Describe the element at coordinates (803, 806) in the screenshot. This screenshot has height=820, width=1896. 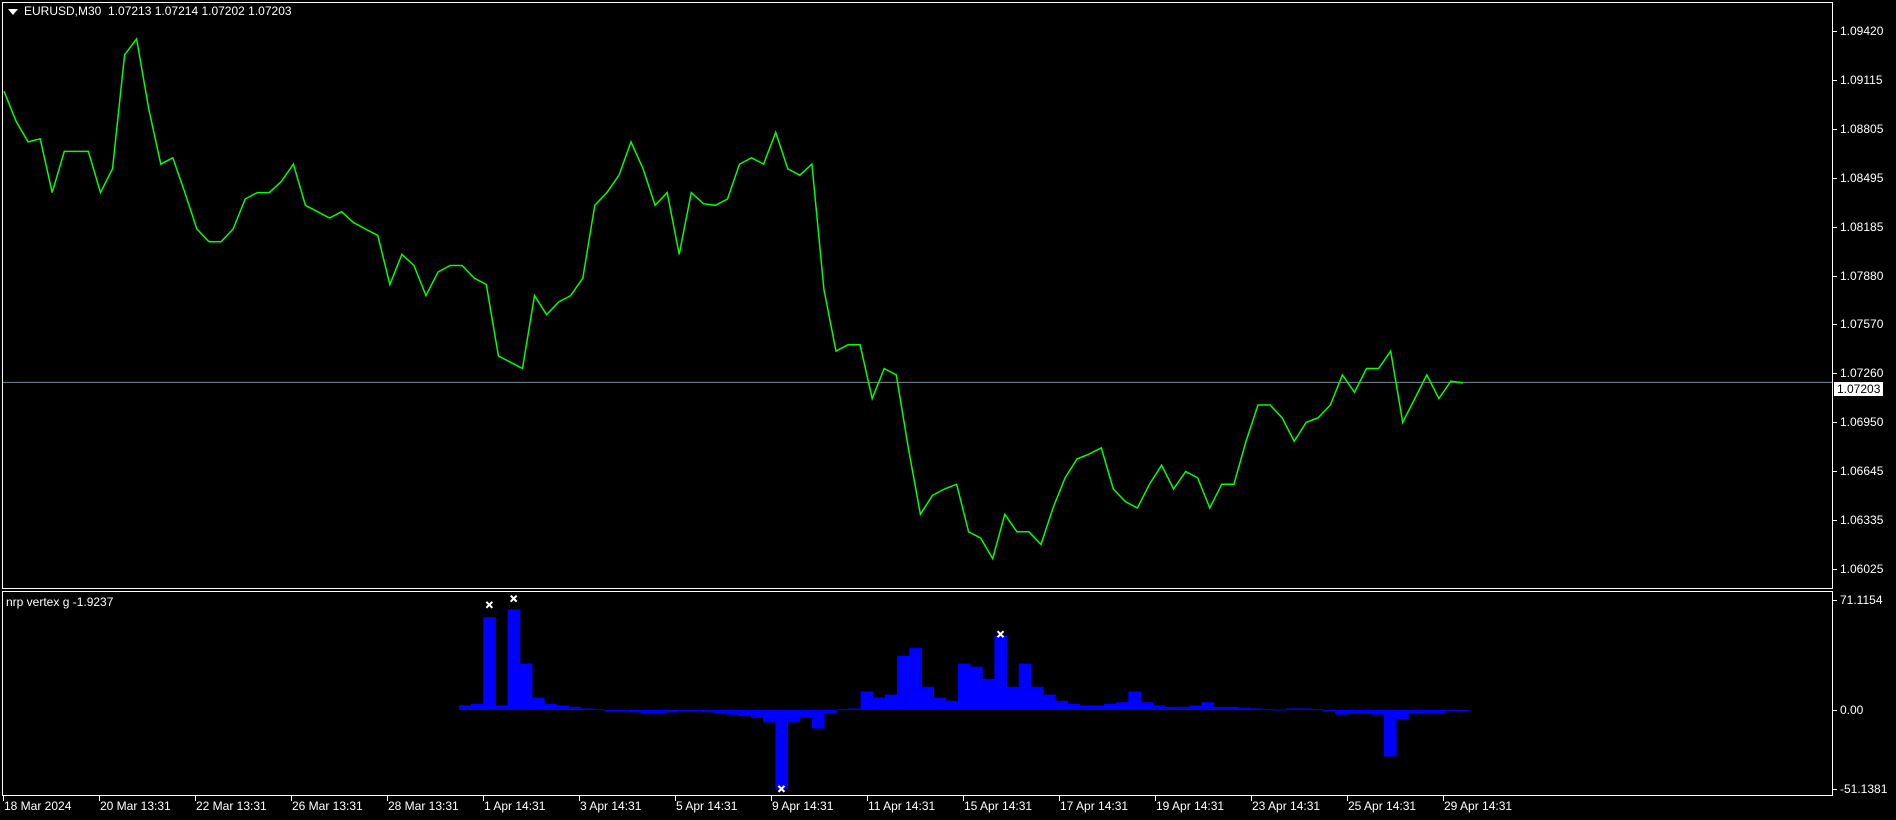
I see `time-tick-label: 9 Apr 14:31` at that location.